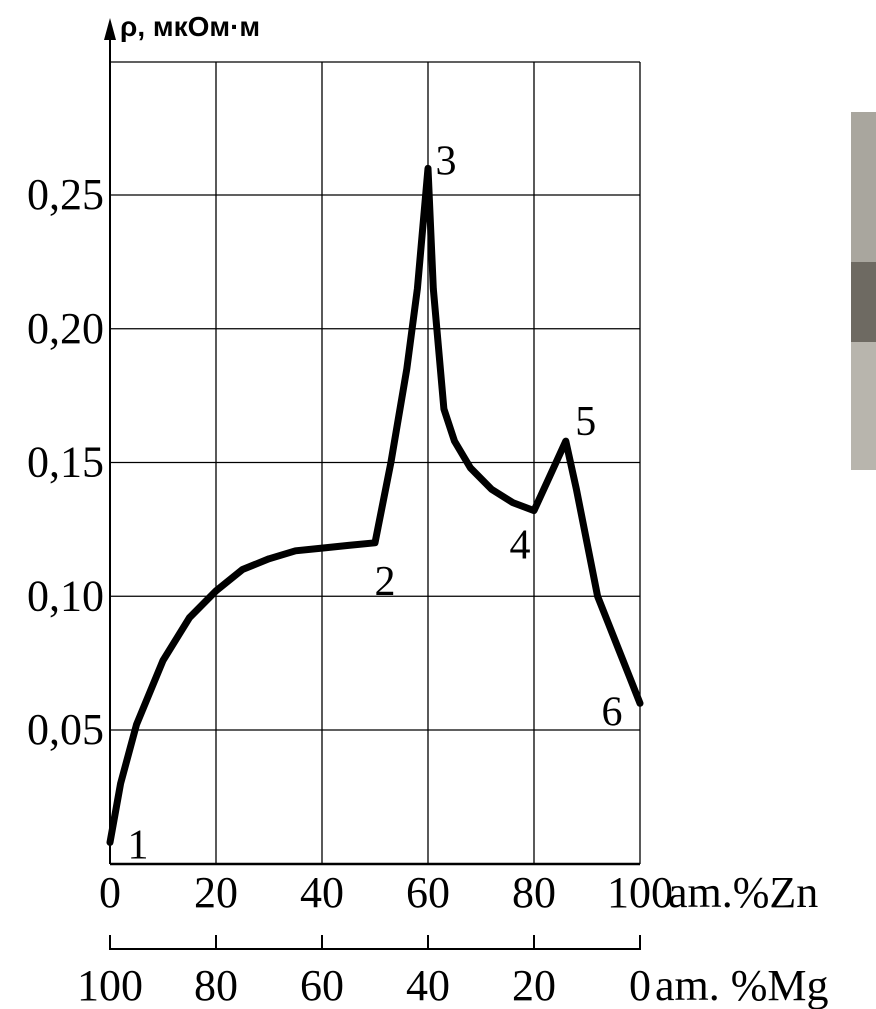 This screenshot has width=876, height=1009. I want to click on x-tick-label-mg: 40, so click(428, 985).